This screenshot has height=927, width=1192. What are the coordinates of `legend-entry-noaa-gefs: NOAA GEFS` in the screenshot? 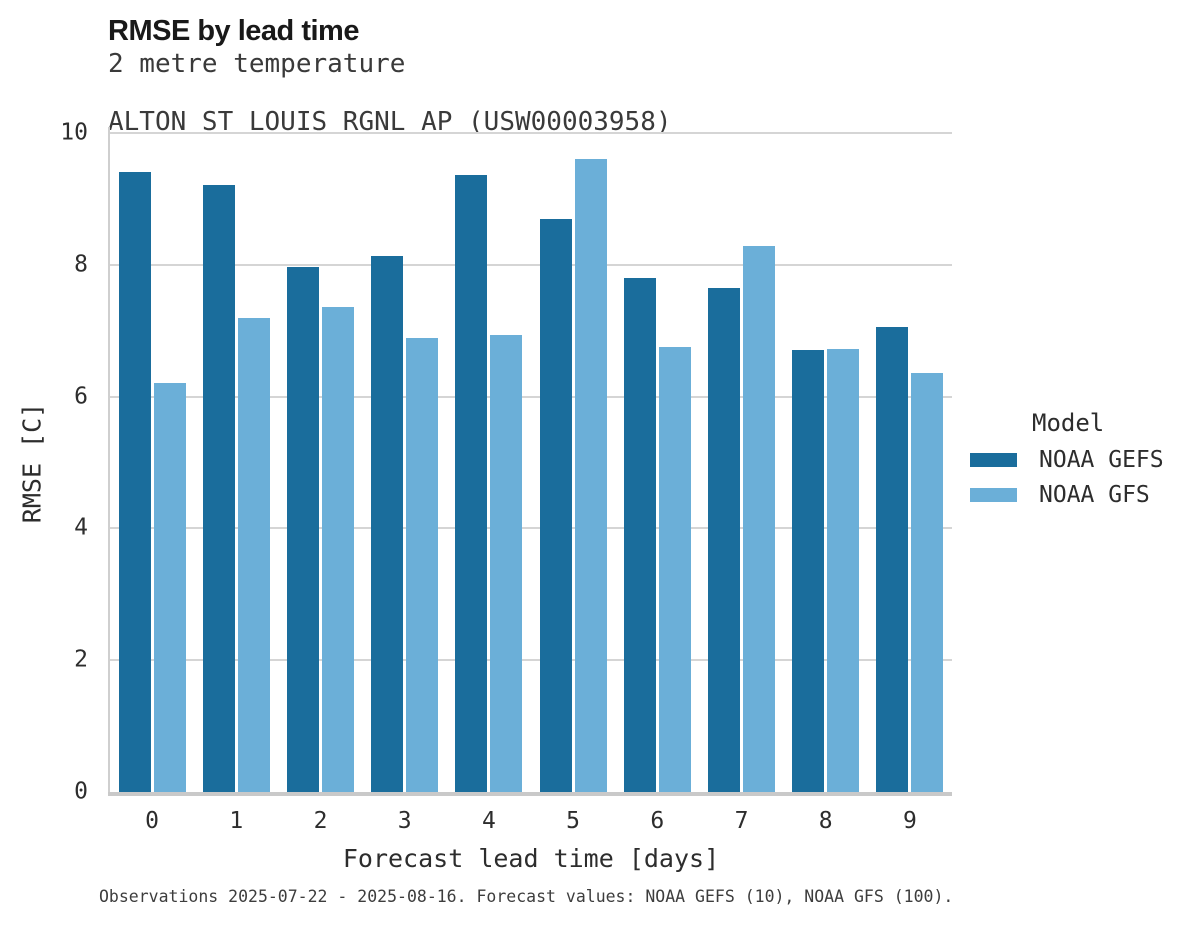 It's located at (1067, 460).